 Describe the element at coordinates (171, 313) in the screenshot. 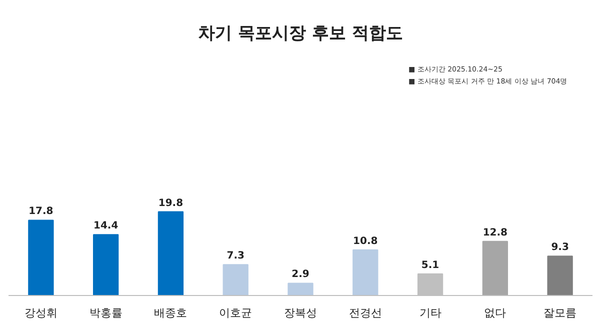

I see `x-tick-label: 배종호` at that location.